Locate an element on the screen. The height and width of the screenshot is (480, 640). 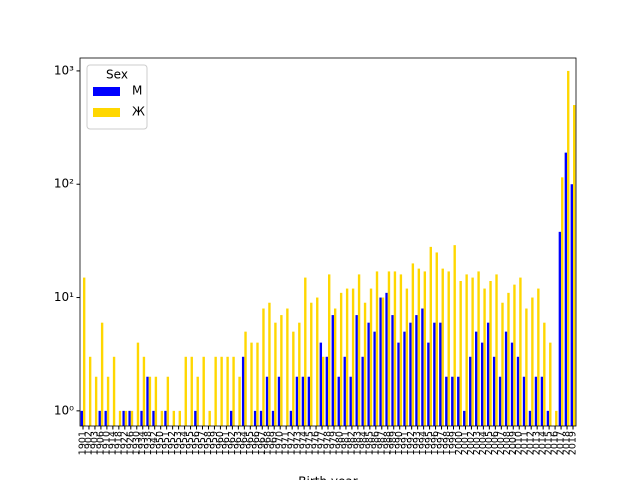
x-tick-label: 1985 is located at coordinates (369, 443).